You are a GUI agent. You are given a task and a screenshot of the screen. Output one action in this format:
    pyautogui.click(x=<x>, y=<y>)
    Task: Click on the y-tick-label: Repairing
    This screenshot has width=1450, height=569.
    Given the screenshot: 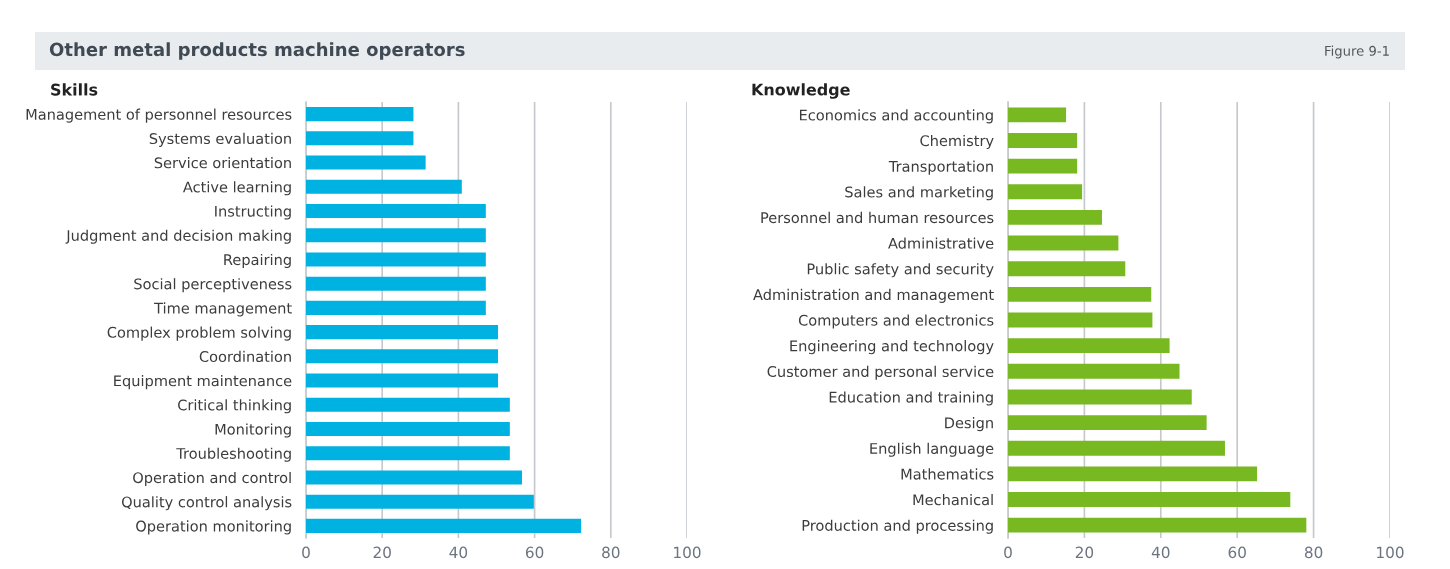 What is the action you would take?
    pyautogui.click(x=257, y=261)
    